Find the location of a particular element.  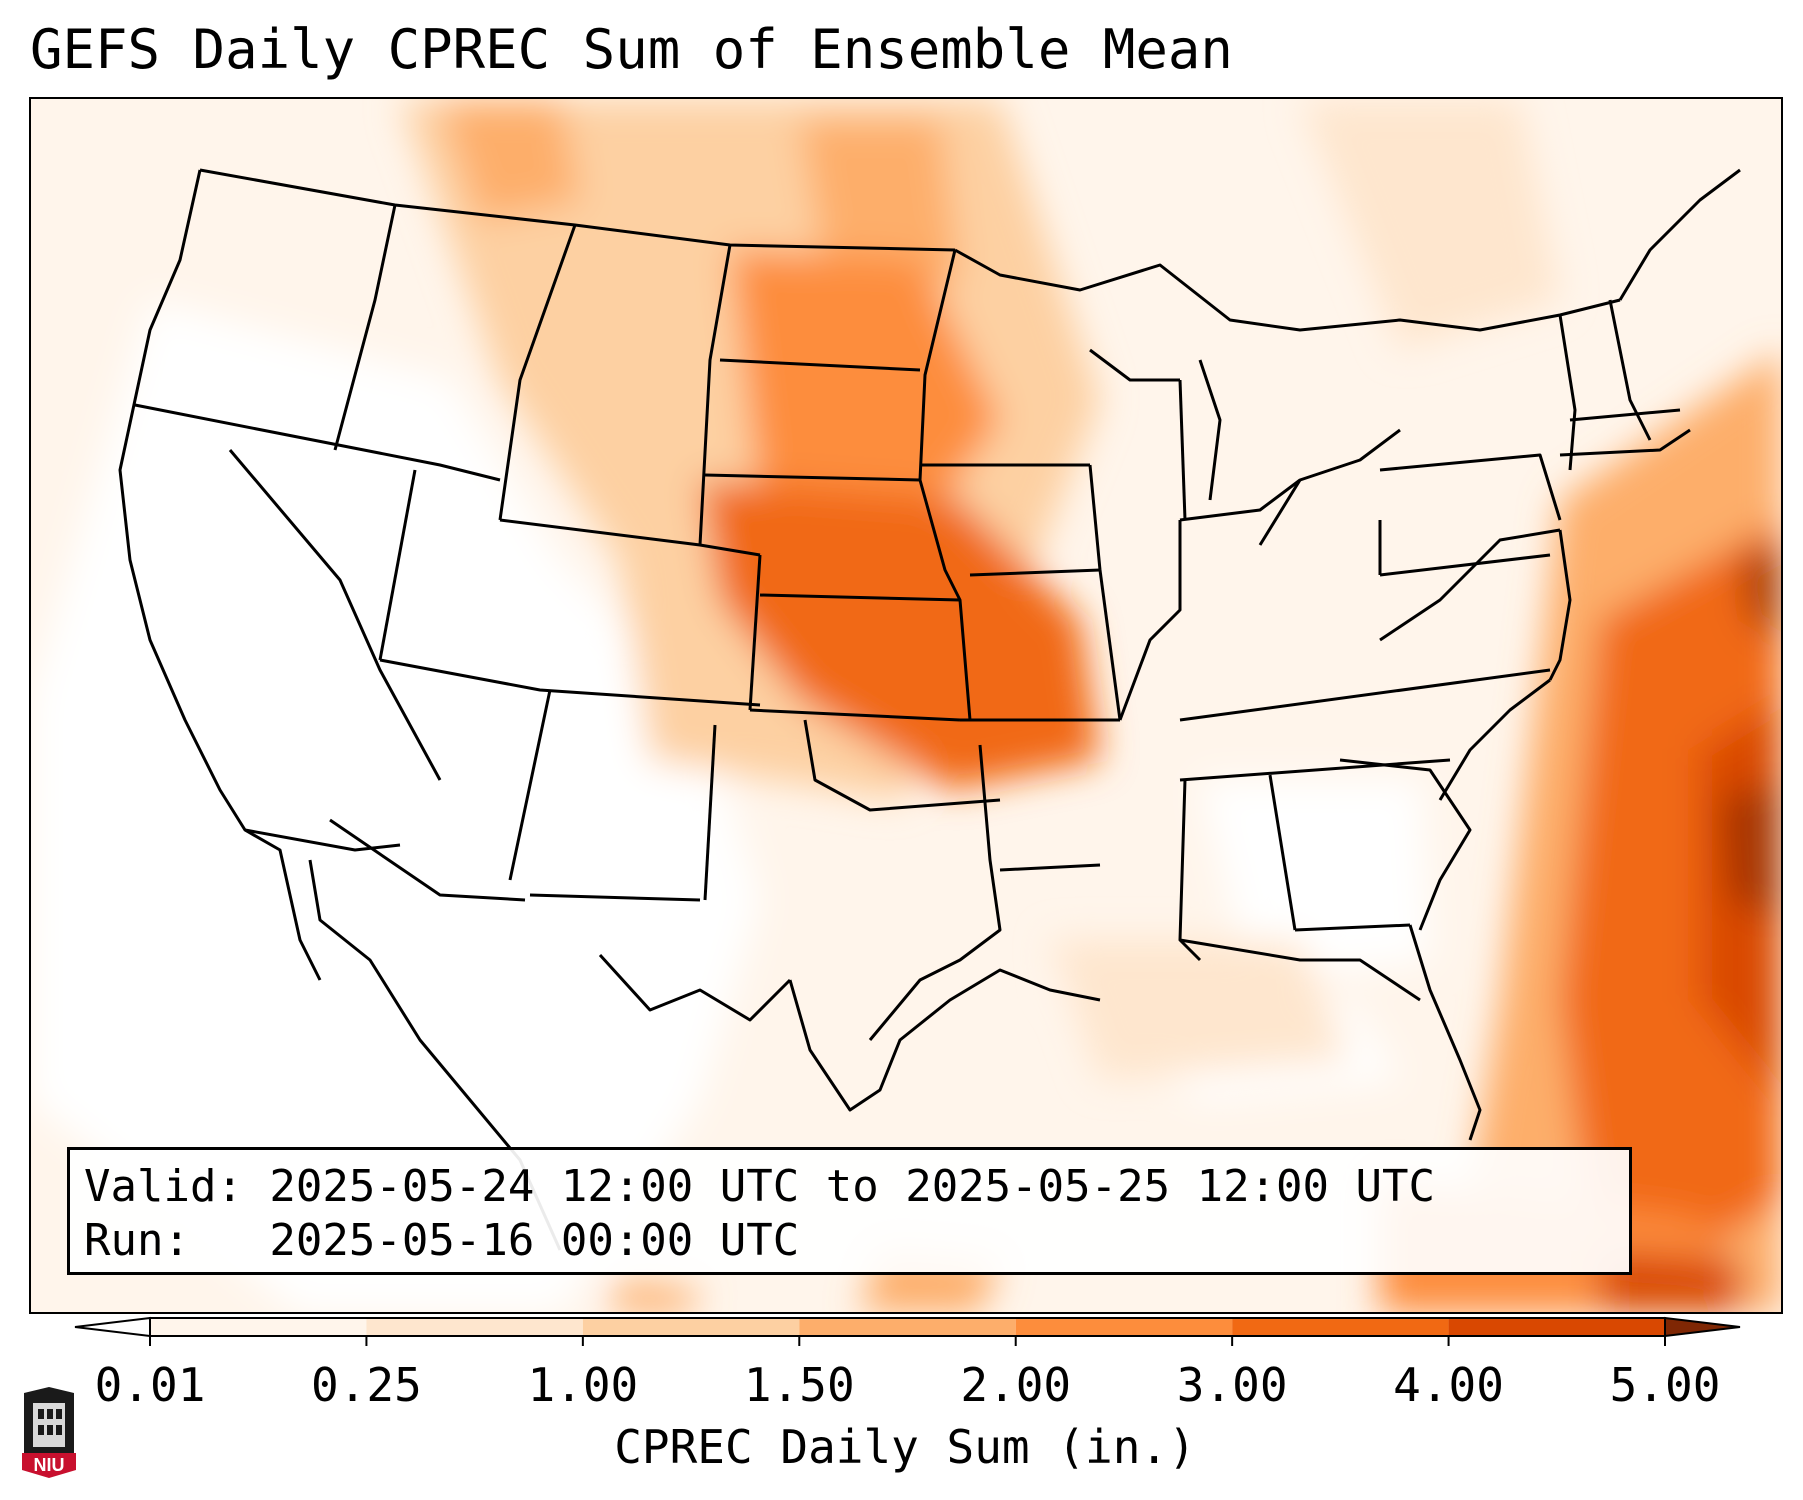

colorbar-tick-label: 2.00 is located at coordinates (1016, 1385).